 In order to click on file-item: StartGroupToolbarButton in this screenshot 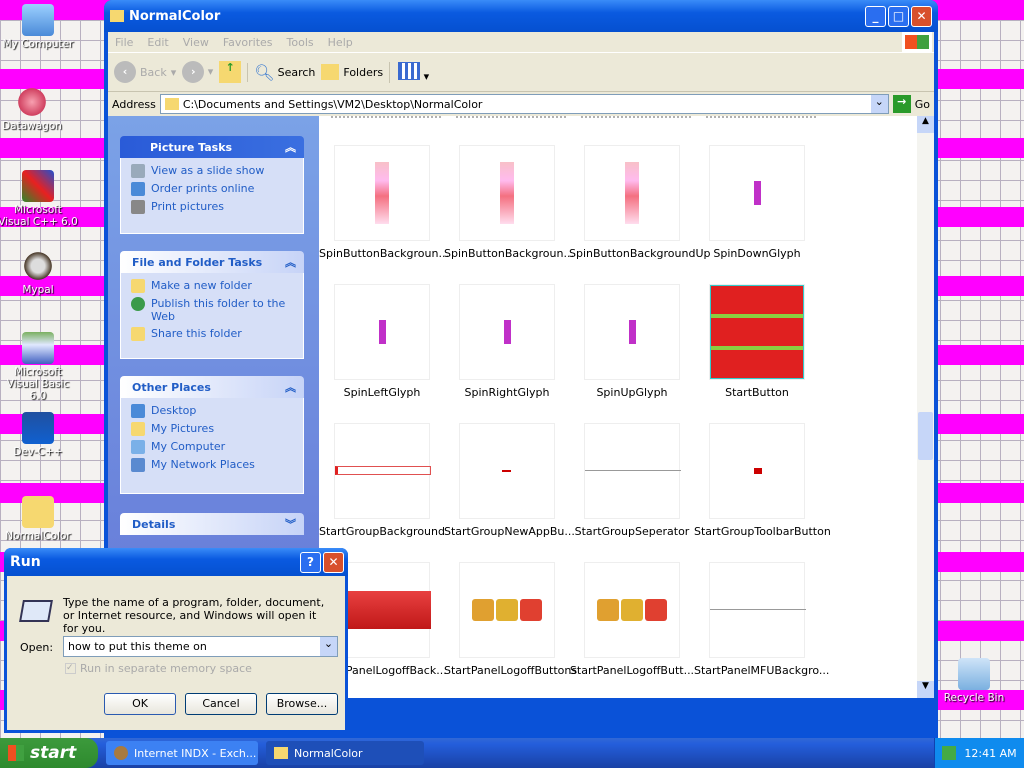, I will do `click(762, 480)`.